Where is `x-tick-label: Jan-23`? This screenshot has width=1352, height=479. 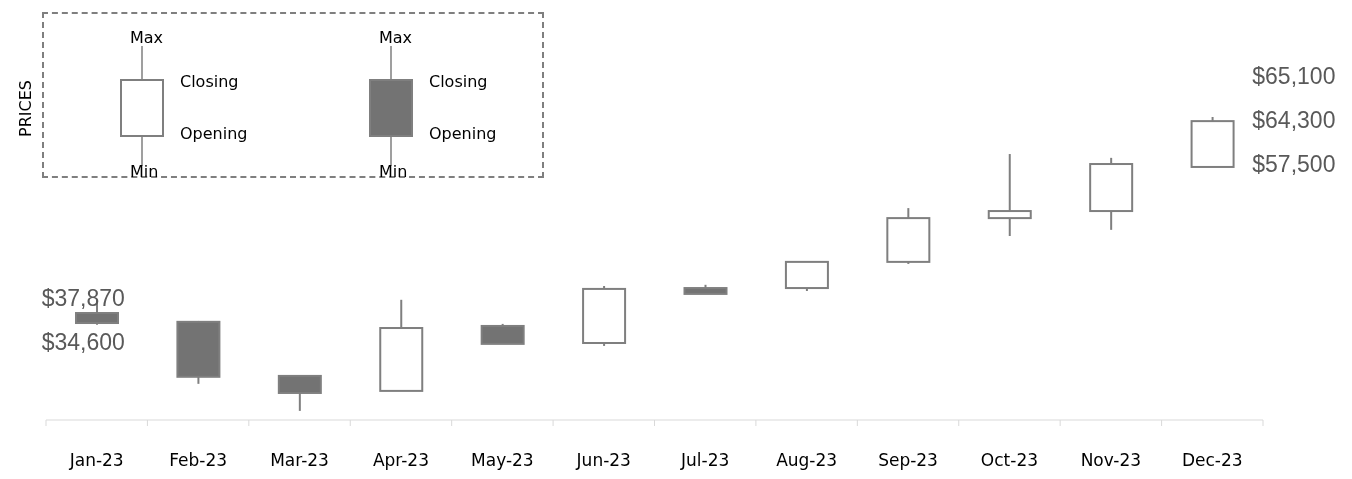 x-tick-label: Jan-23 is located at coordinates (96, 460).